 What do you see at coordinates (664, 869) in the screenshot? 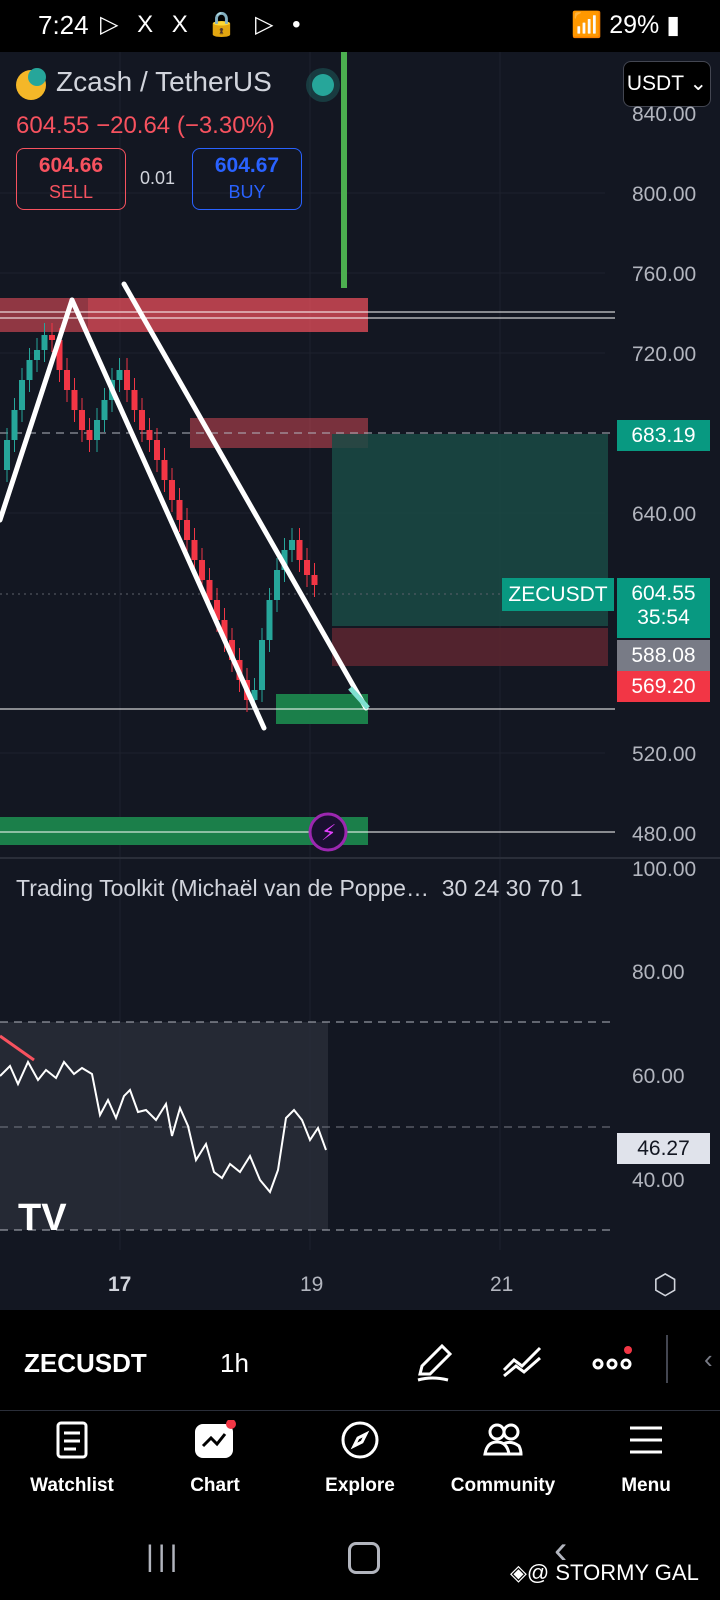
I see `indicator-axis-label: 100.00` at bounding box center [664, 869].